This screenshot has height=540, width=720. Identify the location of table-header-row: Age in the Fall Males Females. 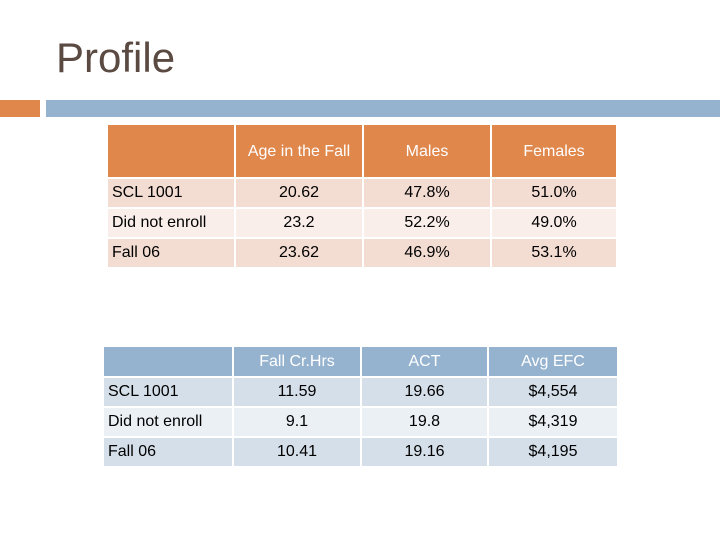
(362, 151).